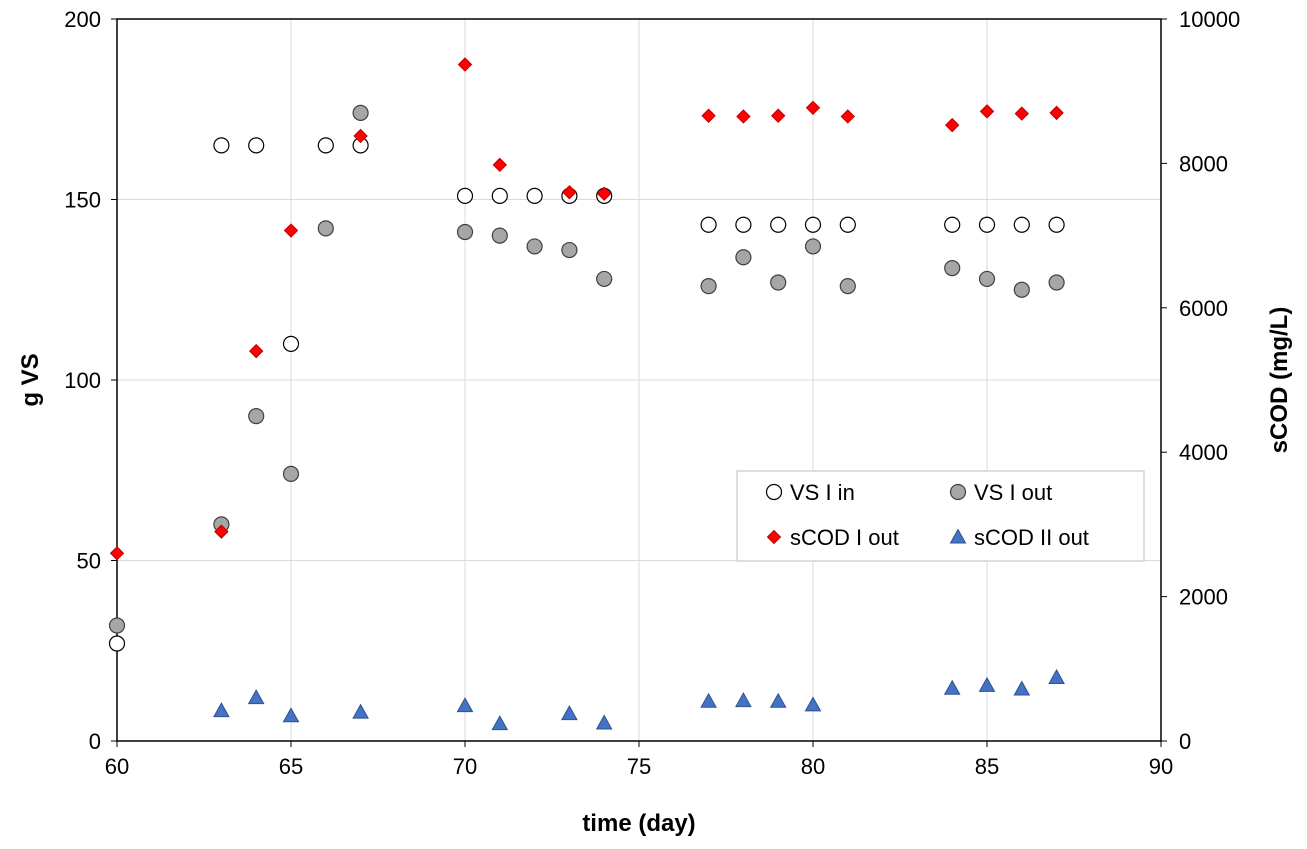 This screenshot has height=849, width=1307. What do you see at coordinates (1161, 766) in the screenshot?
I see `x-tick-label: 90` at bounding box center [1161, 766].